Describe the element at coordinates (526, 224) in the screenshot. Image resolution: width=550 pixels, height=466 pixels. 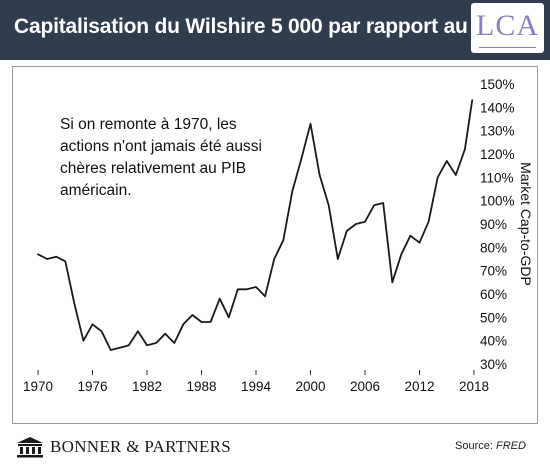
I see `y-axis-title: Market Cap-to-GDP` at that location.